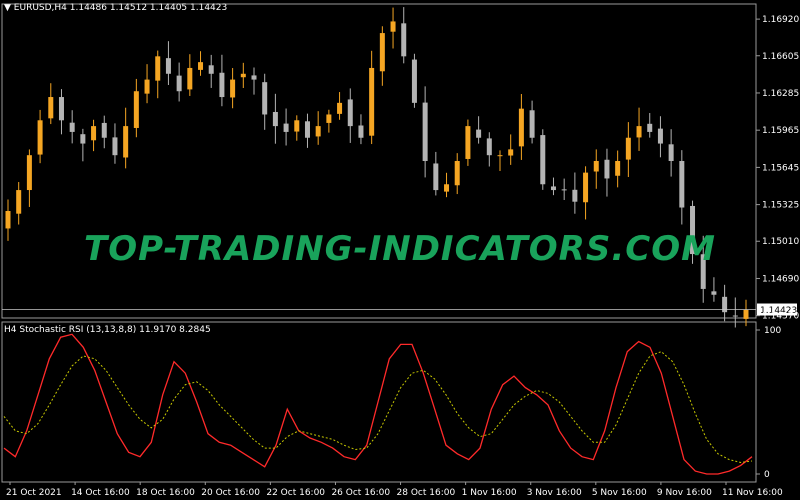  I want to click on price-tick-label: 1.16920, so click(780, 20).